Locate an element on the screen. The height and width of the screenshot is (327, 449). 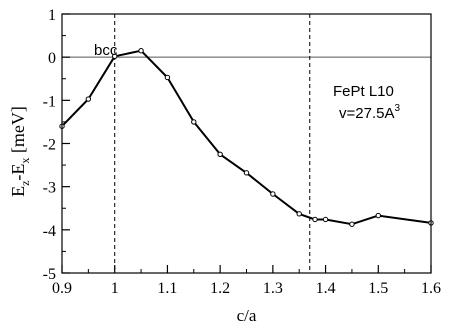
y-axis-label-unit: [meV] is located at coordinates (18, 131).